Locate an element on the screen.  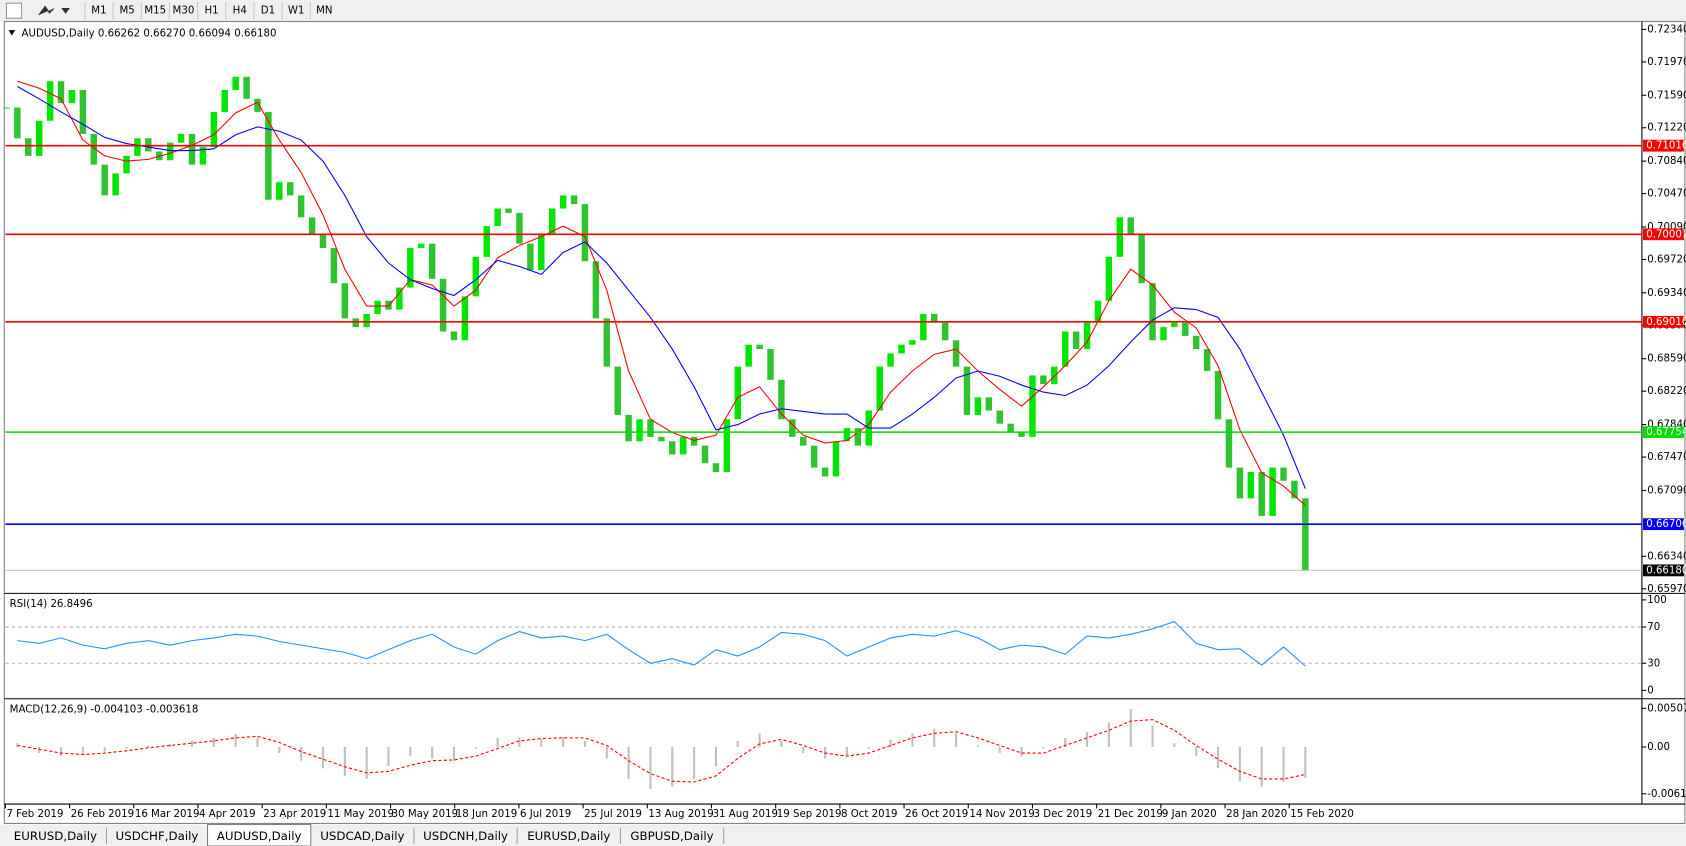
tab: USDCHF,Daily is located at coordinates (157, 836).